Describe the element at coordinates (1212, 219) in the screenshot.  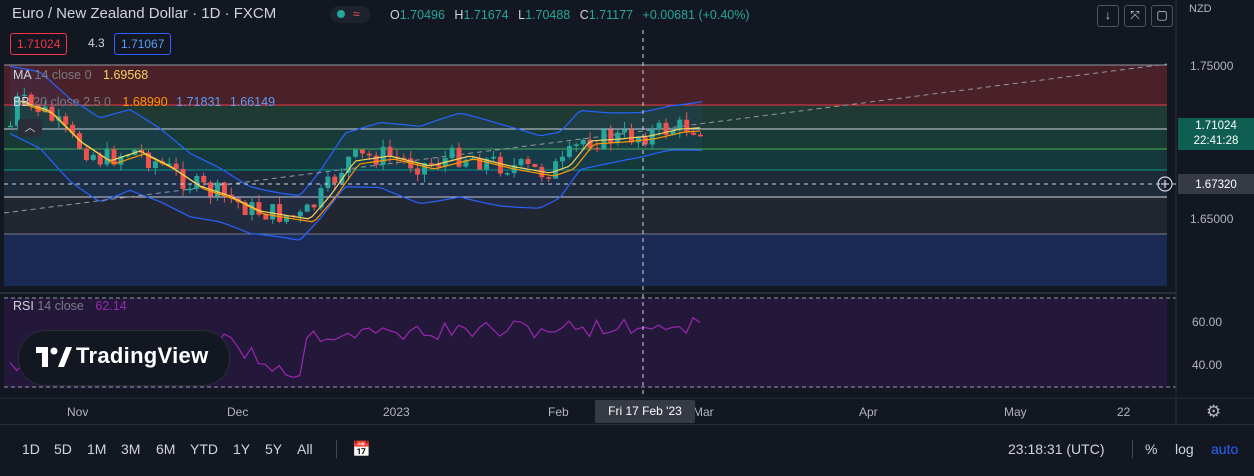
I see `price-tick: 1.65000` at that location.